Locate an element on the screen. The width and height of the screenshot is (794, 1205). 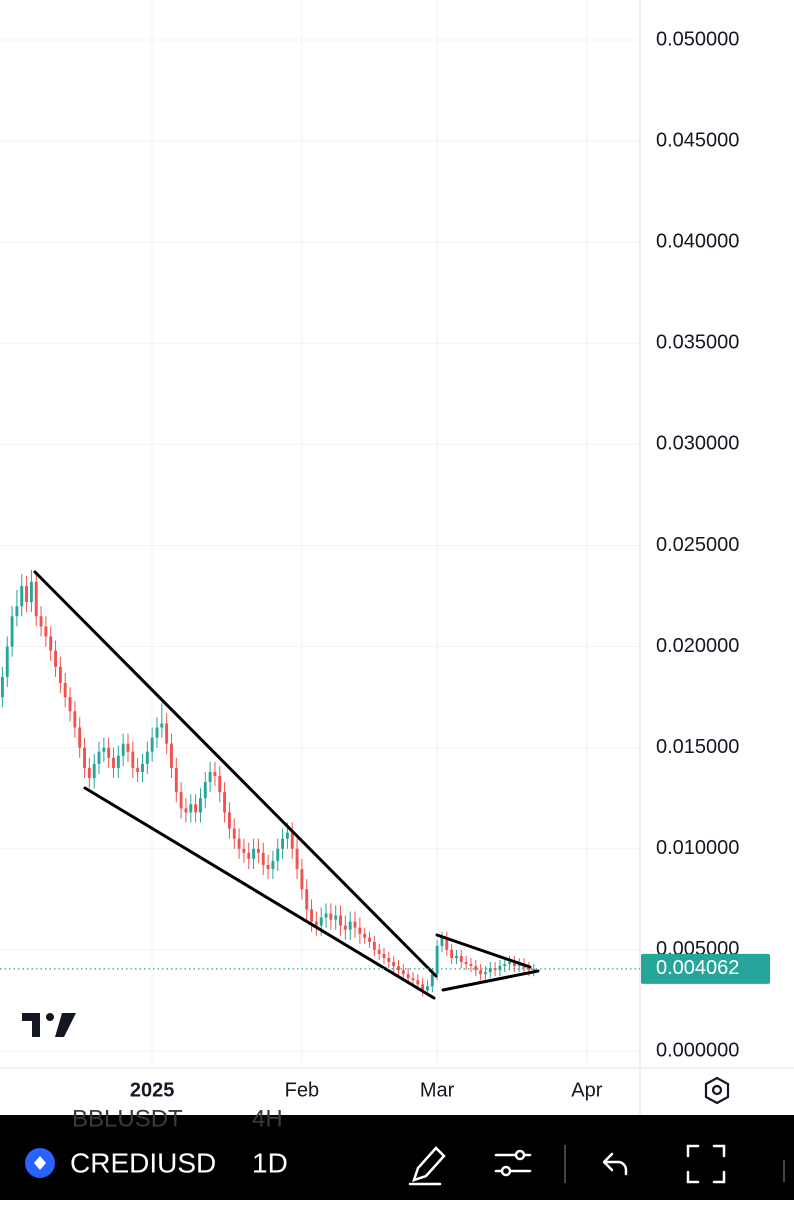
interval: 1D is located at coordinates (270, 1162).